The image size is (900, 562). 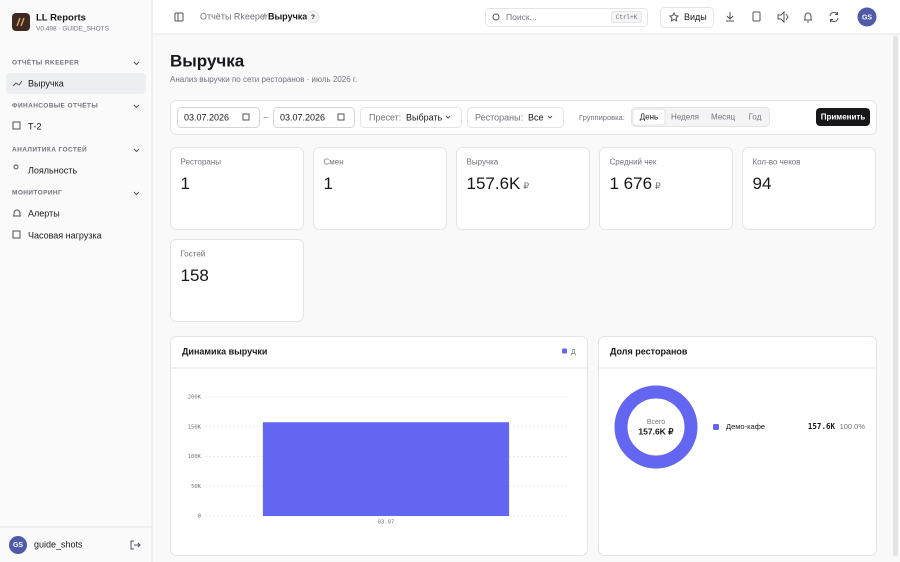 I want to click on donut-slice, so click(x=656, y=427).